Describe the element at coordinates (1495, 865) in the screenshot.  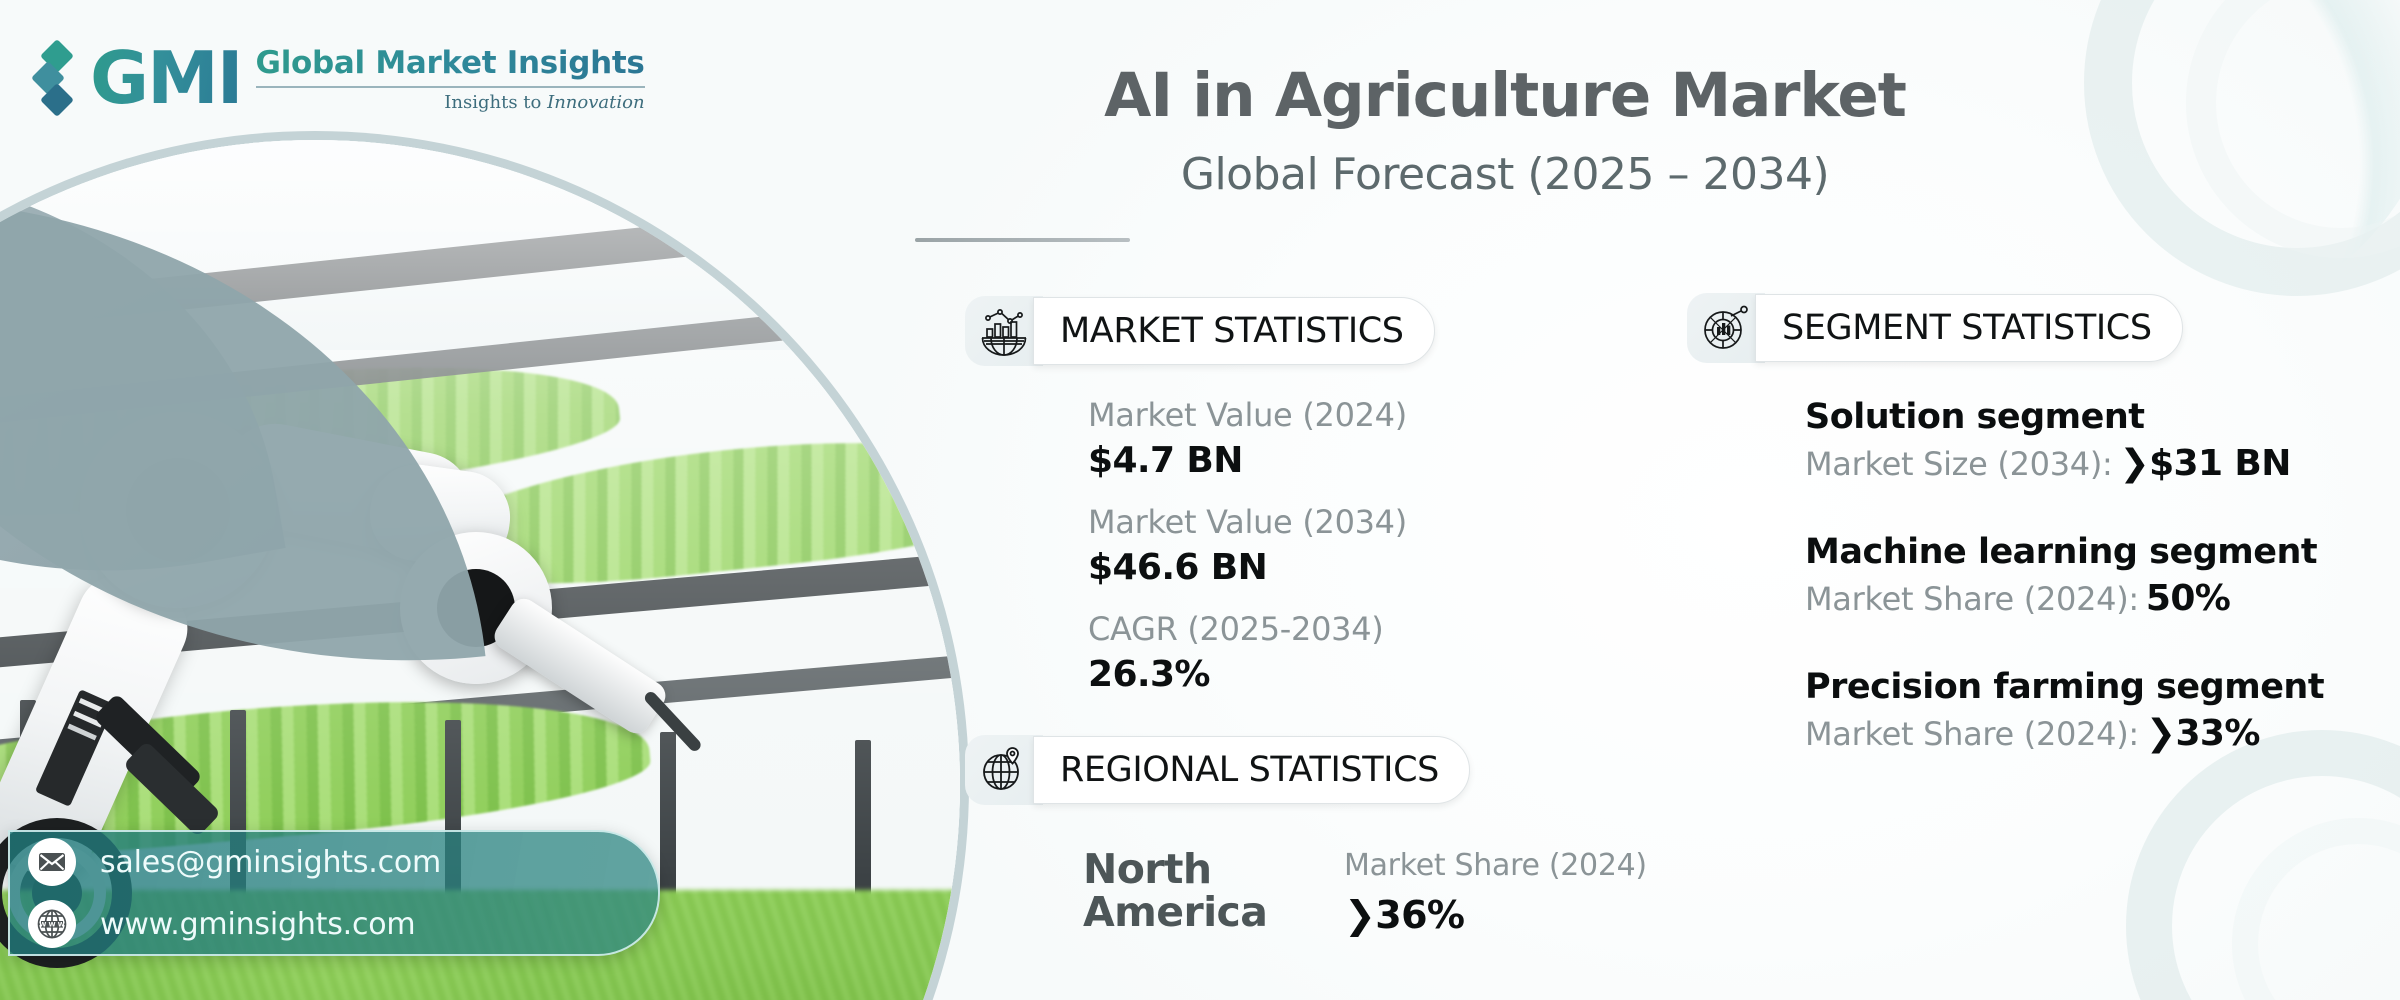
I see `stat-label: Market Share (2024)` at that location.